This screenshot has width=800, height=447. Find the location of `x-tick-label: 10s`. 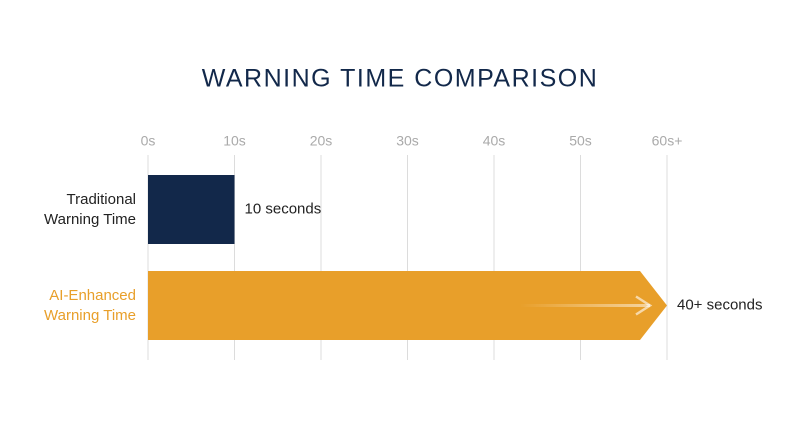

x-tick-label: 10s is located at coordinates (234, 141).